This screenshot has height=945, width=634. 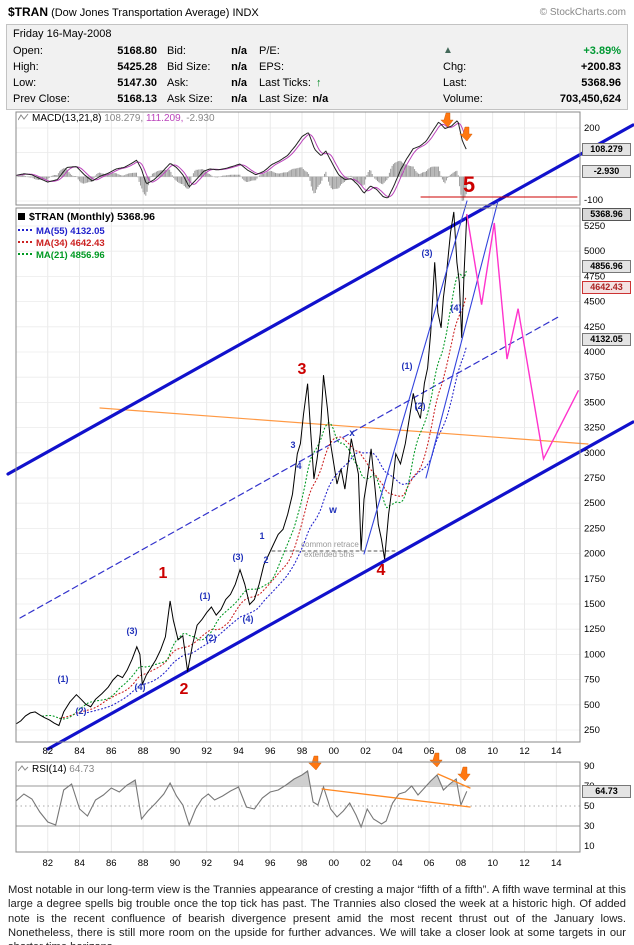 I want to click on axis-value-box: -2.930, so click(x=606, y=171).